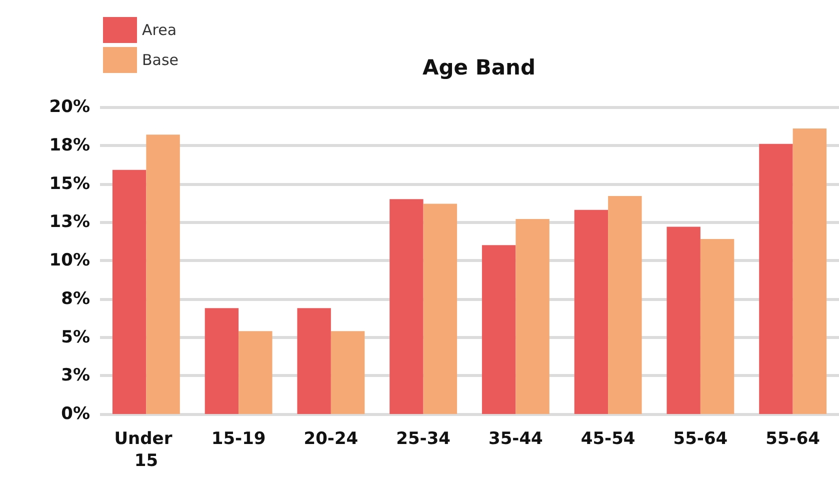  What do you see at coordinates (69, 260) in the screenshot?
I see `y-tick-label: 10%` at bounding box center [69, 260].